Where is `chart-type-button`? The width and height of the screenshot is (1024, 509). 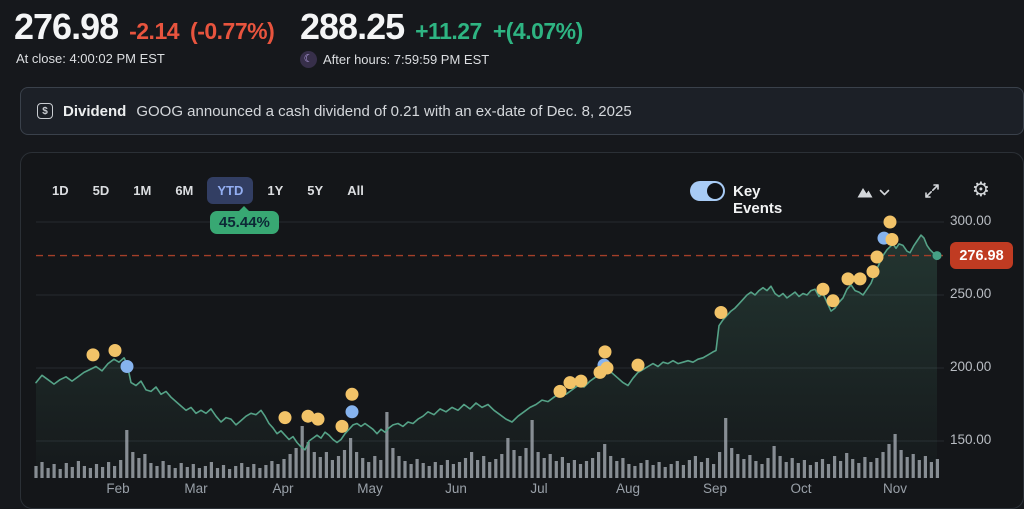
chart-type-button is located at coordinates (873, 192).